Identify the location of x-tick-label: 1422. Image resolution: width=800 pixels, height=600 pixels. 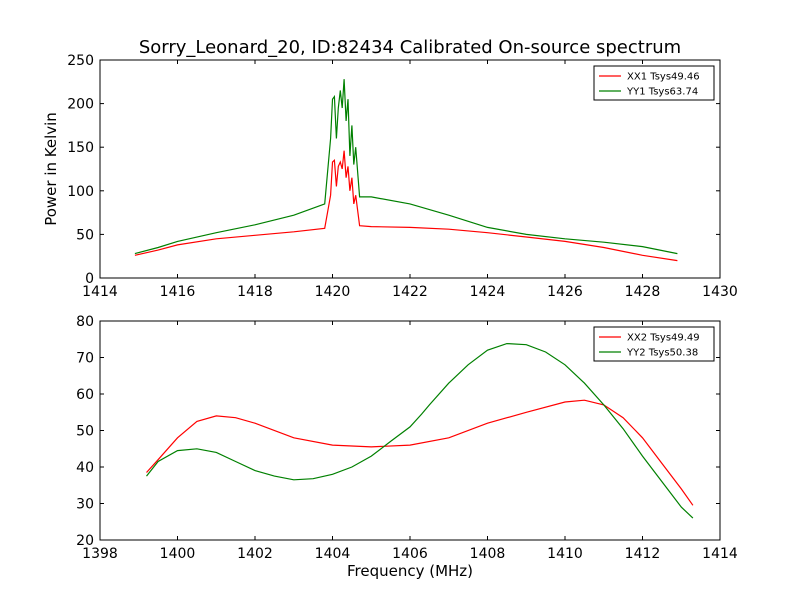
(410, 292).